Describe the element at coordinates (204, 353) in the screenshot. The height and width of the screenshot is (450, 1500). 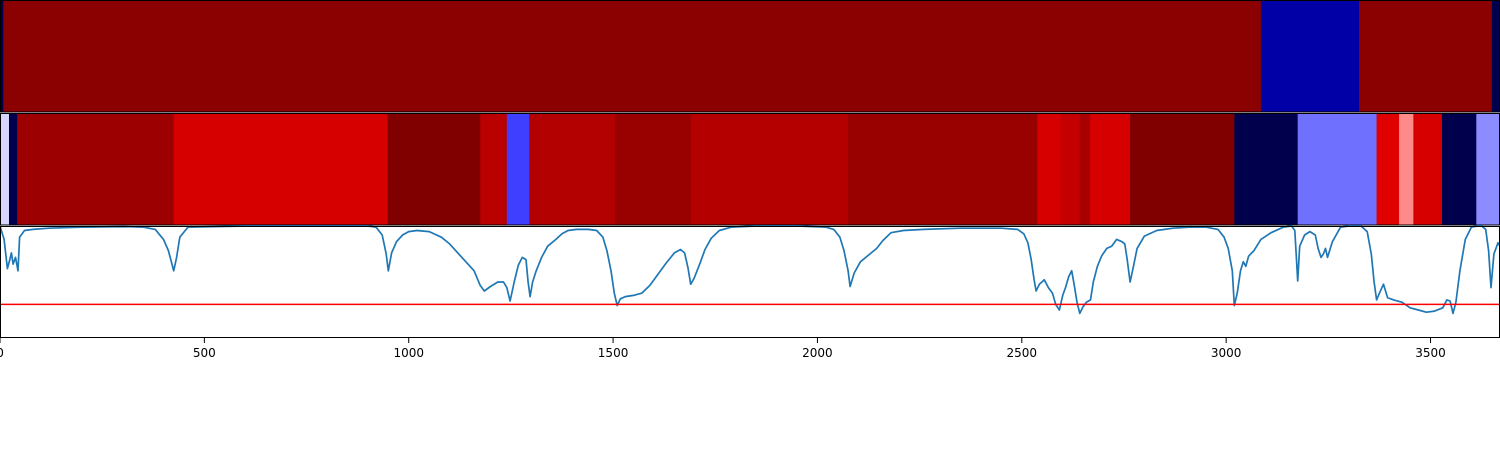
I see `x-tick-label-500: 500` at that location.